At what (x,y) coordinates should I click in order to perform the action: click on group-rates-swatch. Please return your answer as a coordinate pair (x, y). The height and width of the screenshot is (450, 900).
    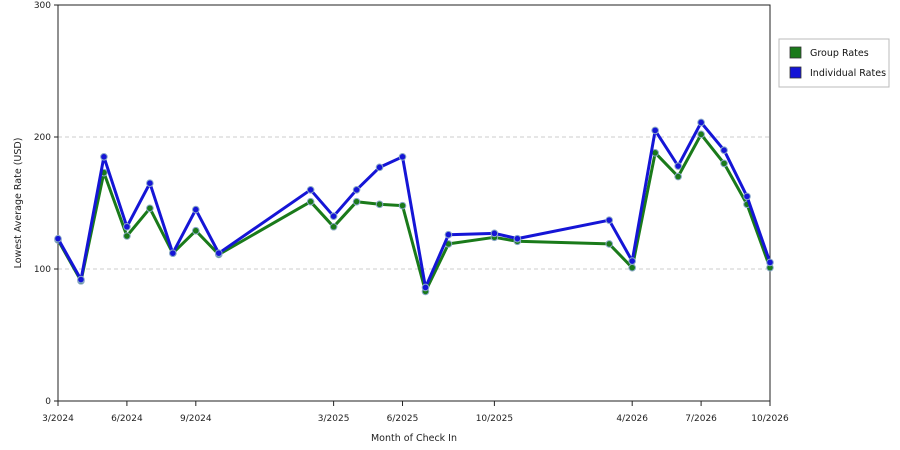
    Looking at the image, I should click on (795, 52).